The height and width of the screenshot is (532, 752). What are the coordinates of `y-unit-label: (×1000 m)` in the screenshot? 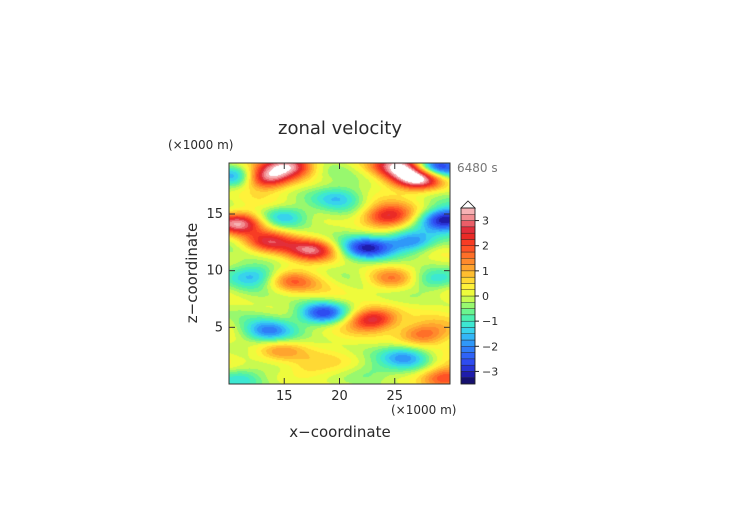 It's located at (200, 145).